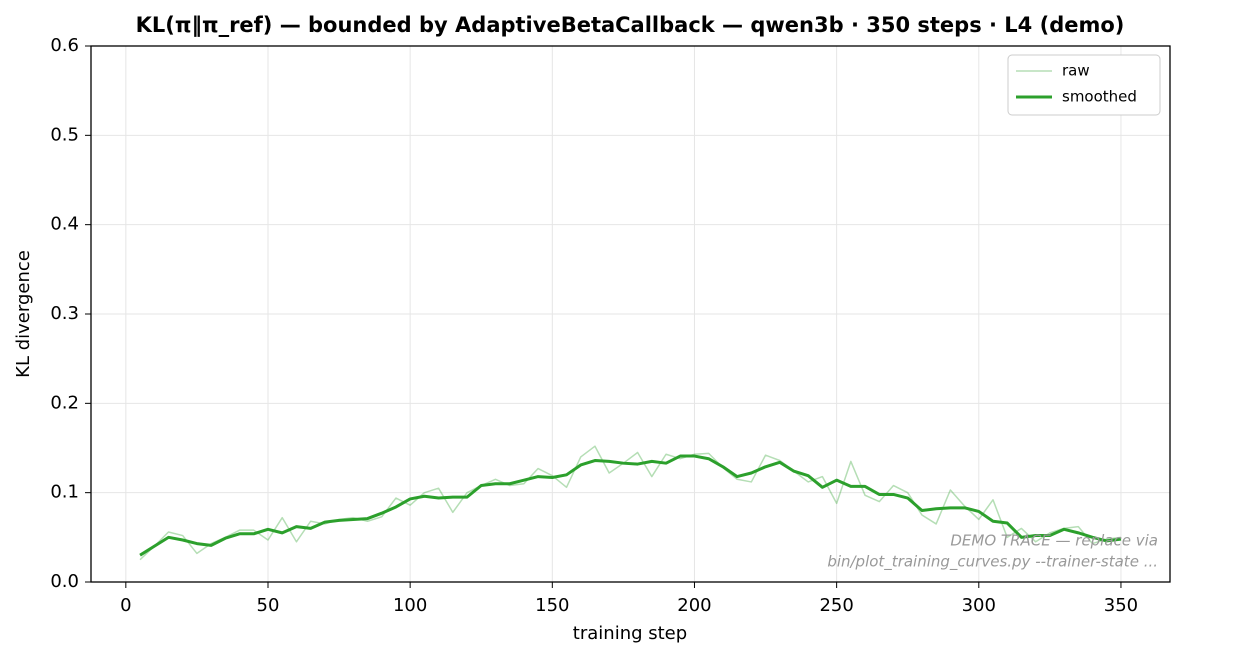  Describe the element at coordinates (64, 492) in the screenshot. I see `y-tick-label: 0.1` at that location.